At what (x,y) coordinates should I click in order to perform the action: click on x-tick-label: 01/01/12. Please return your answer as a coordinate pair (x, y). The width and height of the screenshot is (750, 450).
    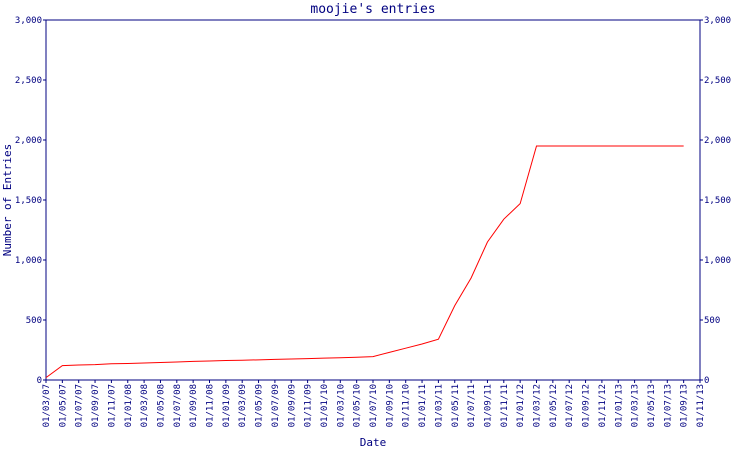
    Looking at the image, I should click on (521, 405).